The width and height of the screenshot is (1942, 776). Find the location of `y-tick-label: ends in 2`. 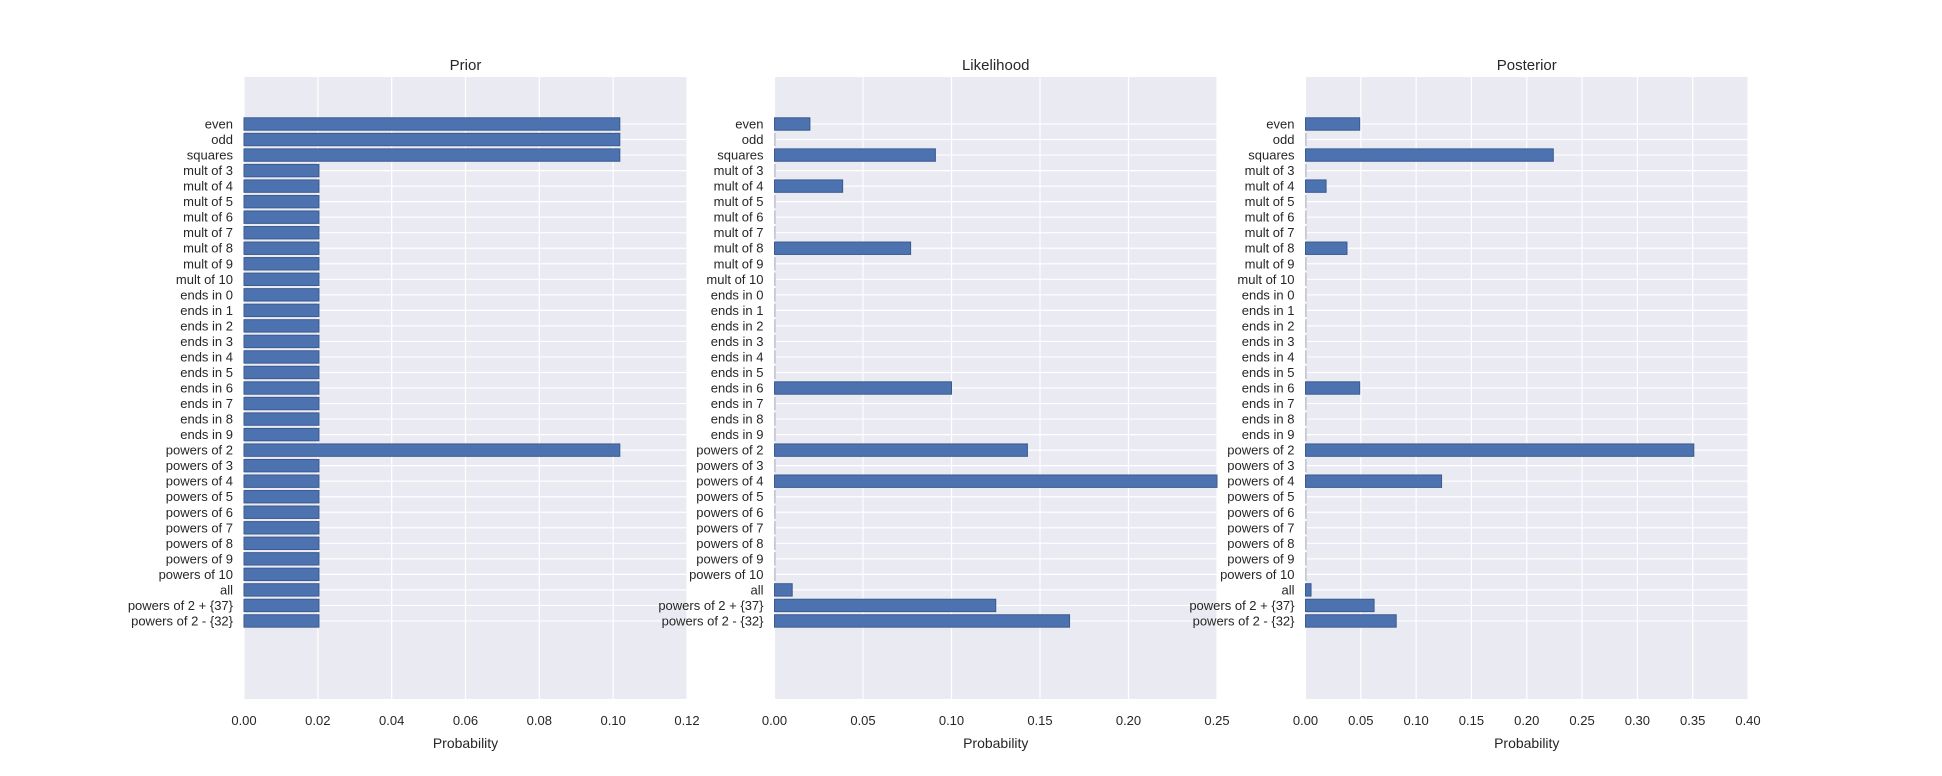

y-tick-label: ends in 2 is located at coordinates (737, 325).